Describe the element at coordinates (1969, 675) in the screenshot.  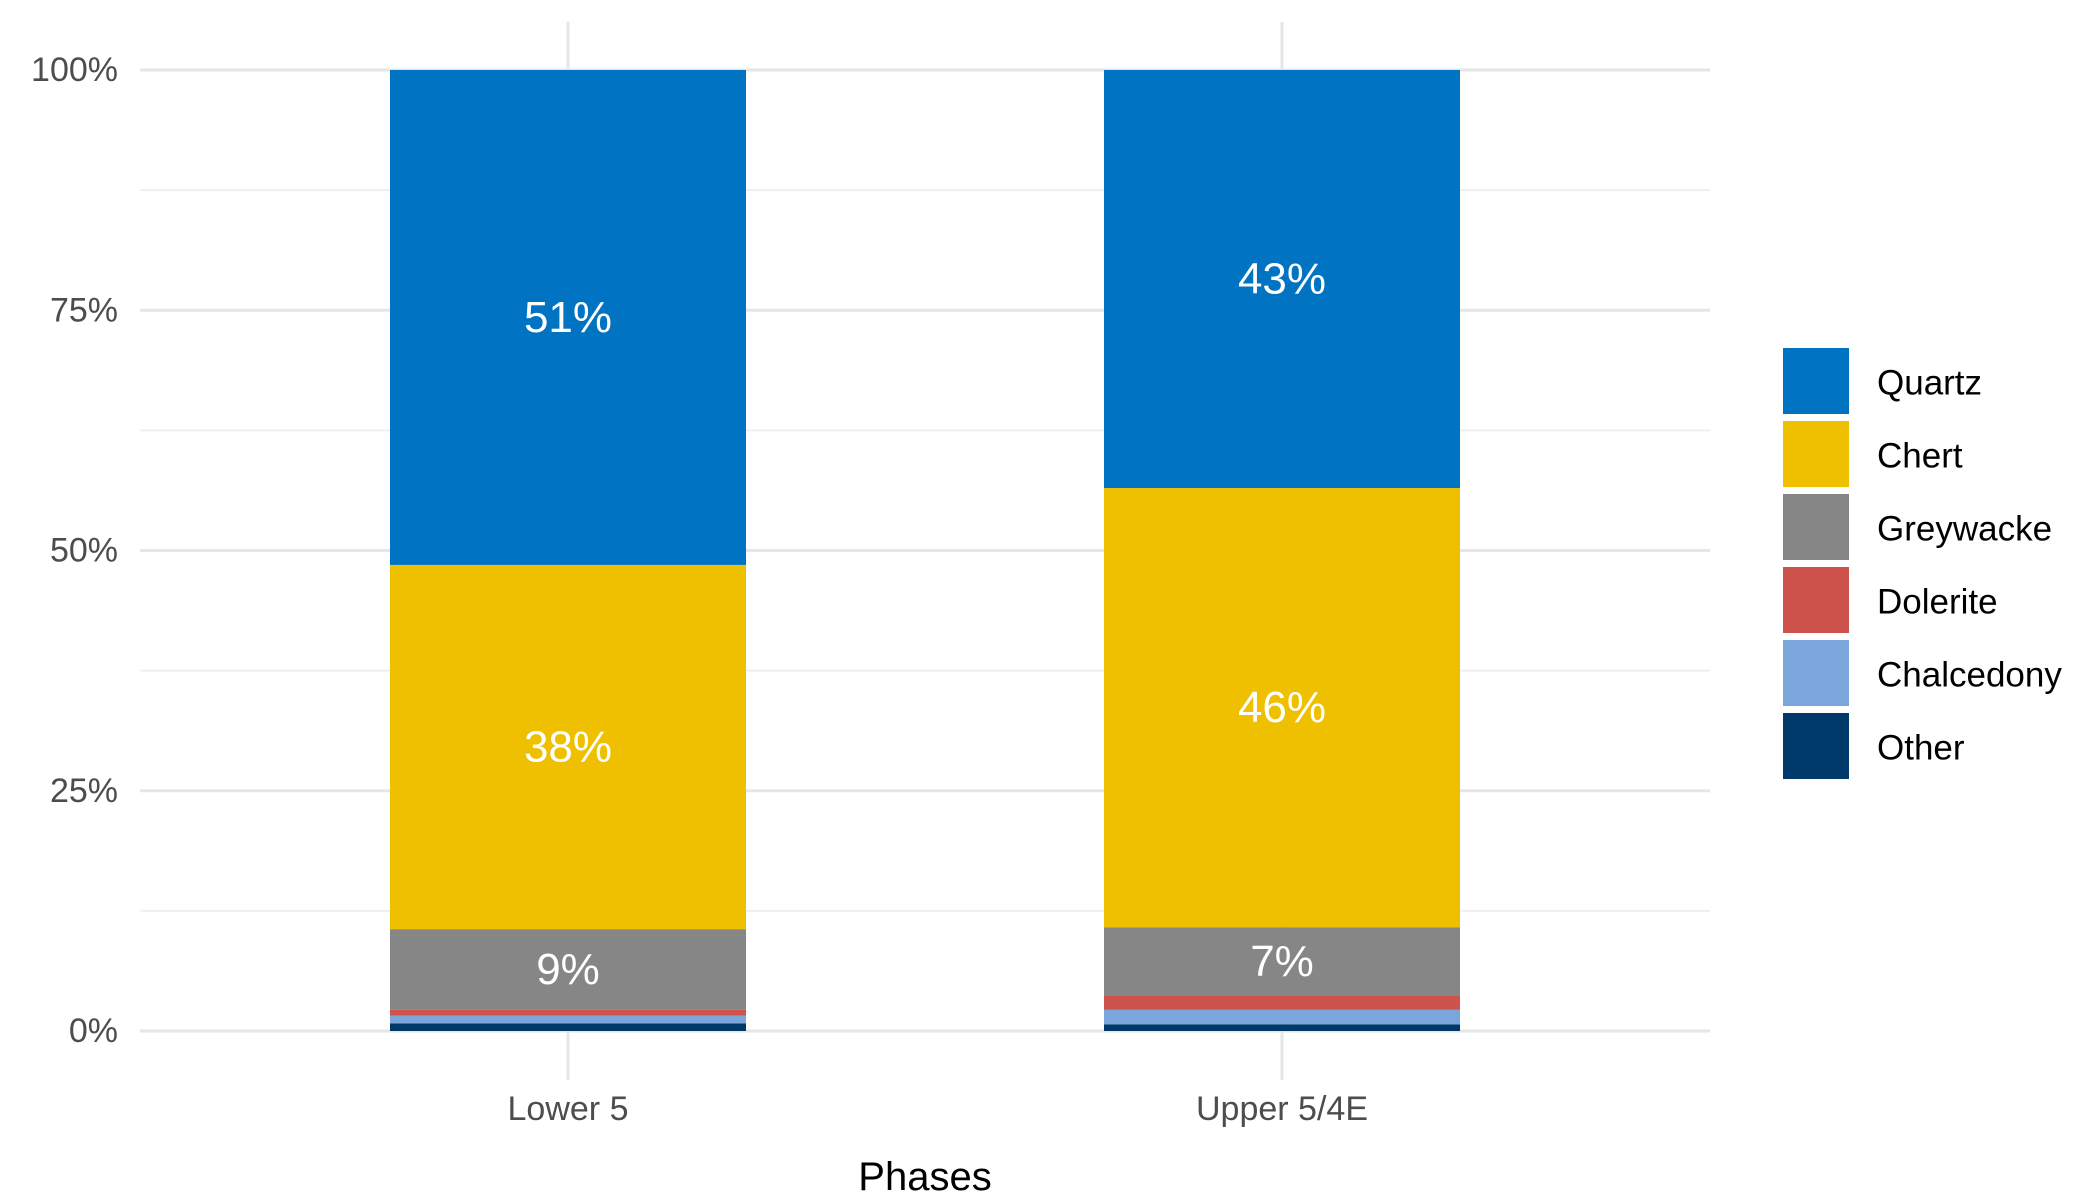
I see `legend-label-chalcedony: Chalcedony` at that location.